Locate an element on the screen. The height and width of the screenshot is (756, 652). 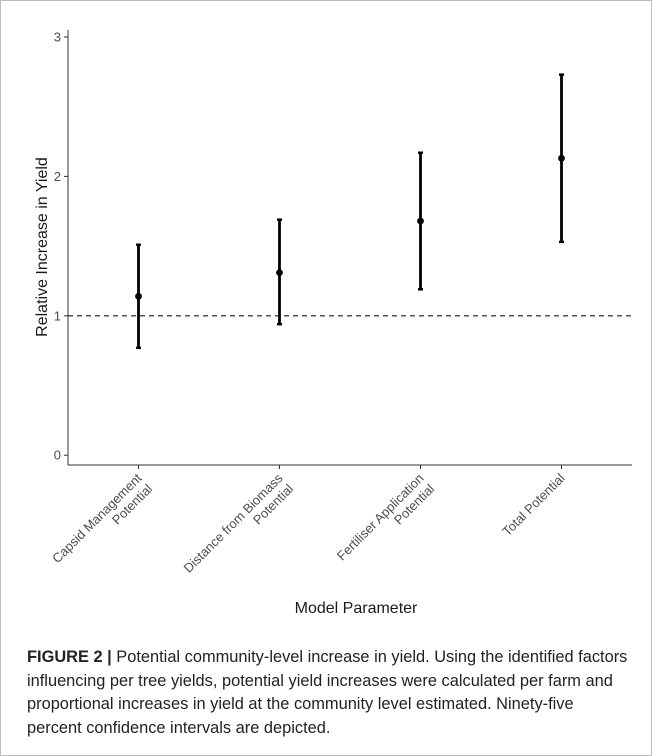
y-axis-title: Relative Increase in Yield is located at coordinates (42, 247).